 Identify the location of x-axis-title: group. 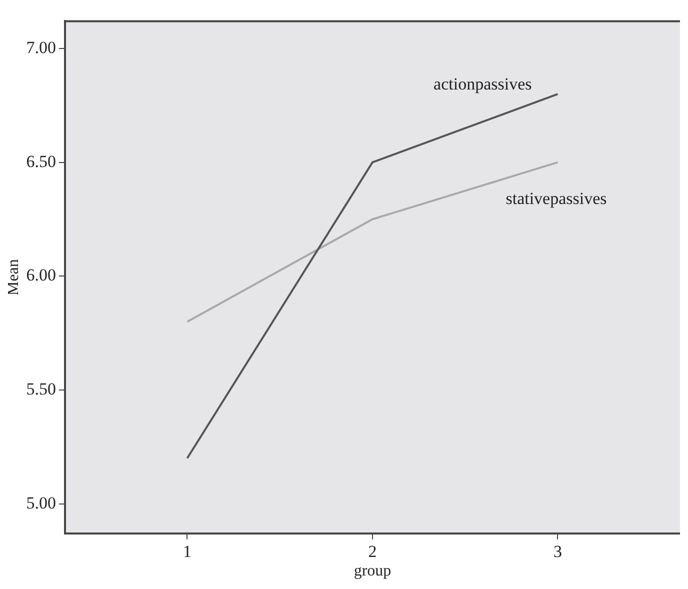
(373, 571).